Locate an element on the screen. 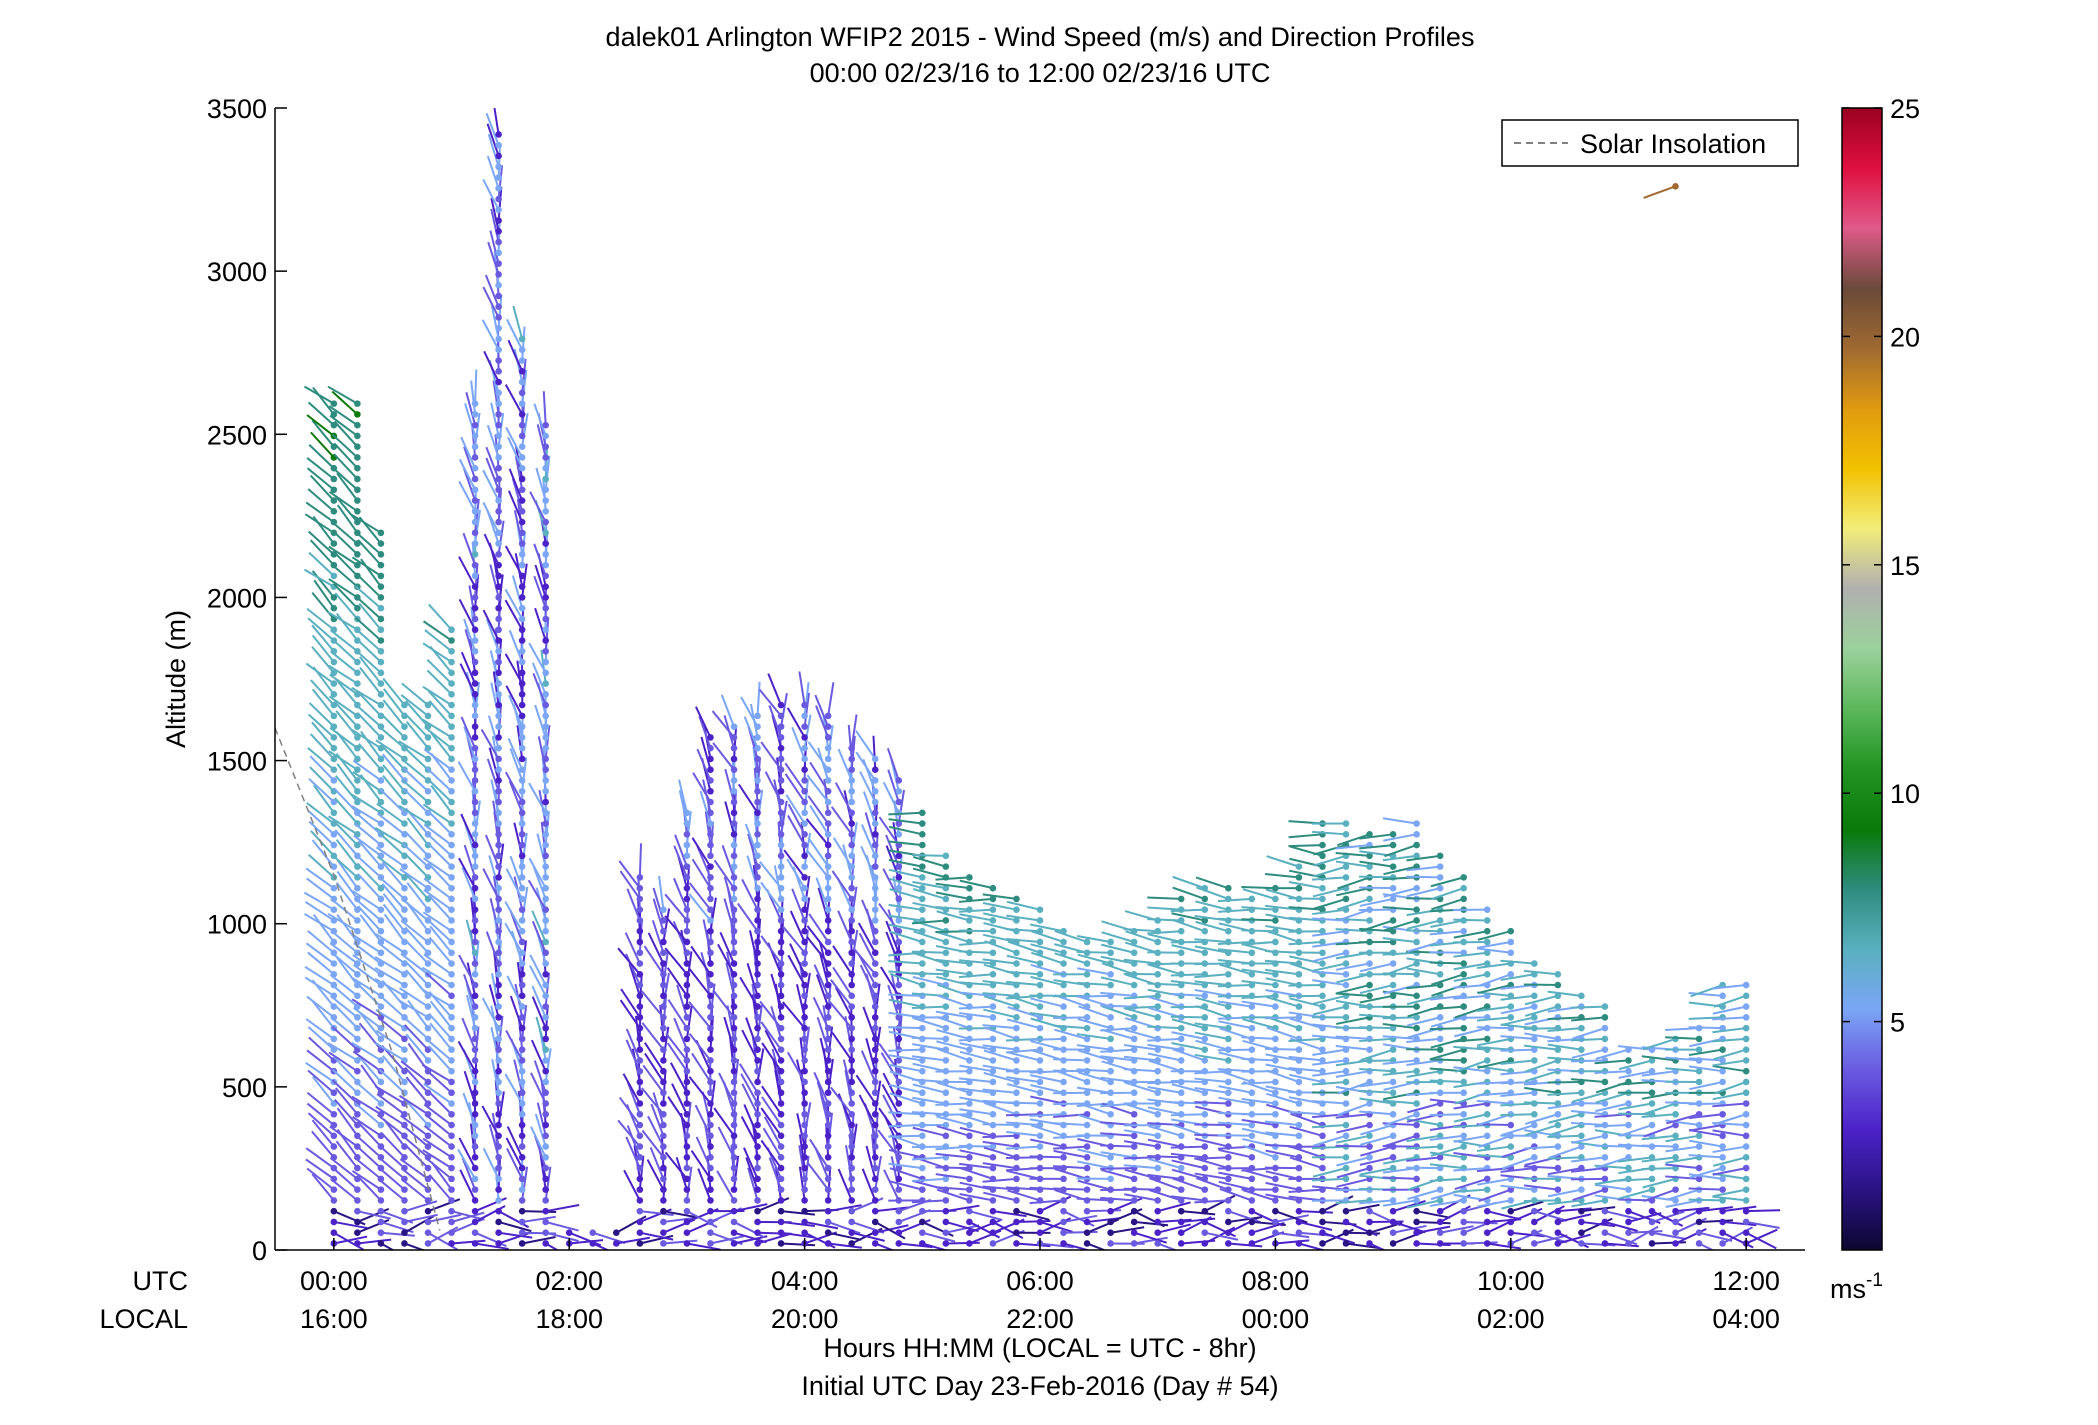 The width and height of the screenshot is (2098, 1425). x-tick-label-local: 18:00 is located at coordinates (569, 1319).